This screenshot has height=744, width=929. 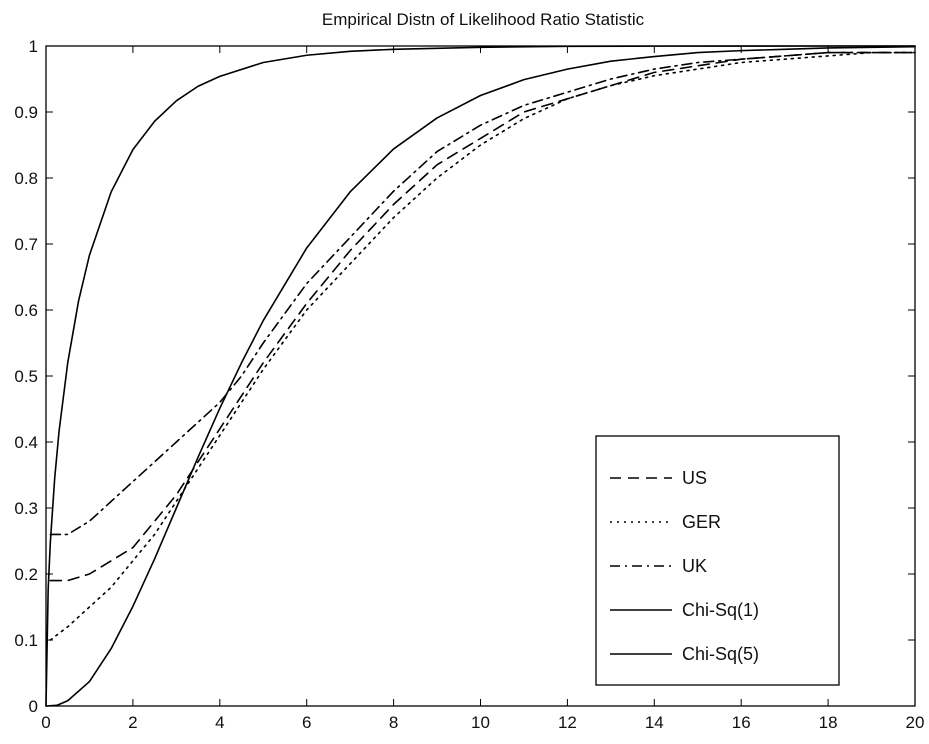 What do you see at coordinates (26, 112) in the screenshot?
I see `y-tick-label: 0.9` at bounding box center [26, 112].